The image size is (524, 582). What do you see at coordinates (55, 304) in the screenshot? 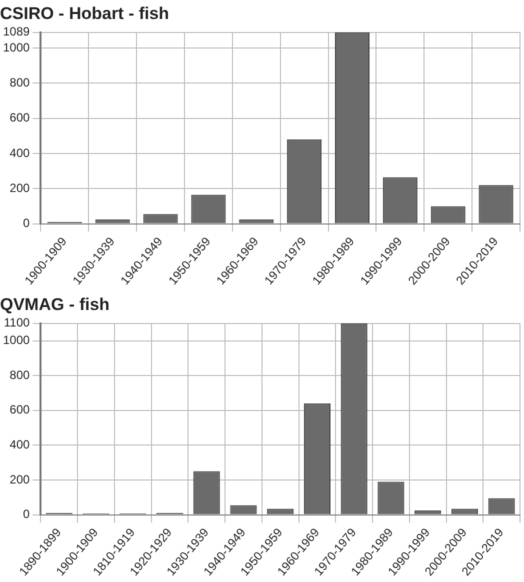
I see `chart-title: QVMAG - fish` at bounding box center [55, 304].